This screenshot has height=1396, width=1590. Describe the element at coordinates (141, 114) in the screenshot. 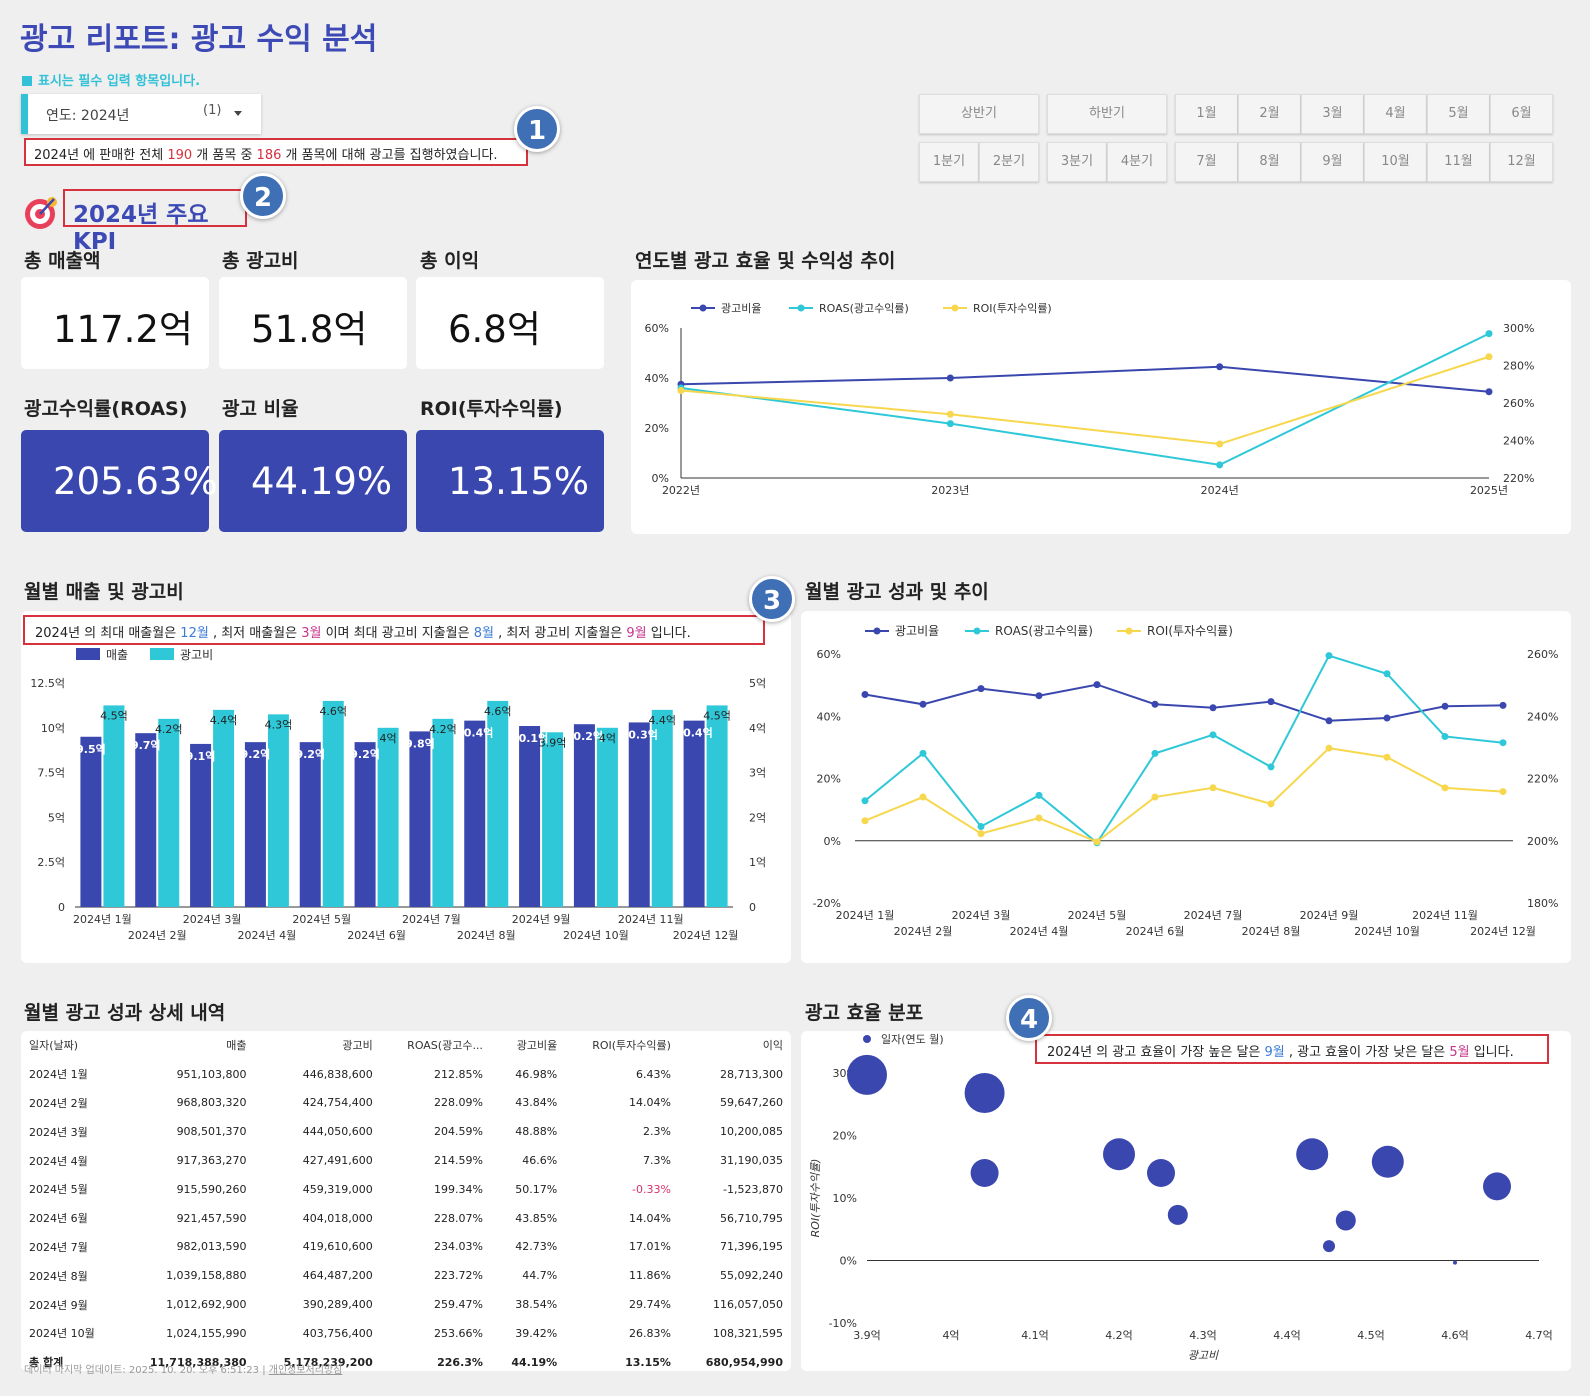

I see `year-select: 연도: 2024년 (1)` at that location.